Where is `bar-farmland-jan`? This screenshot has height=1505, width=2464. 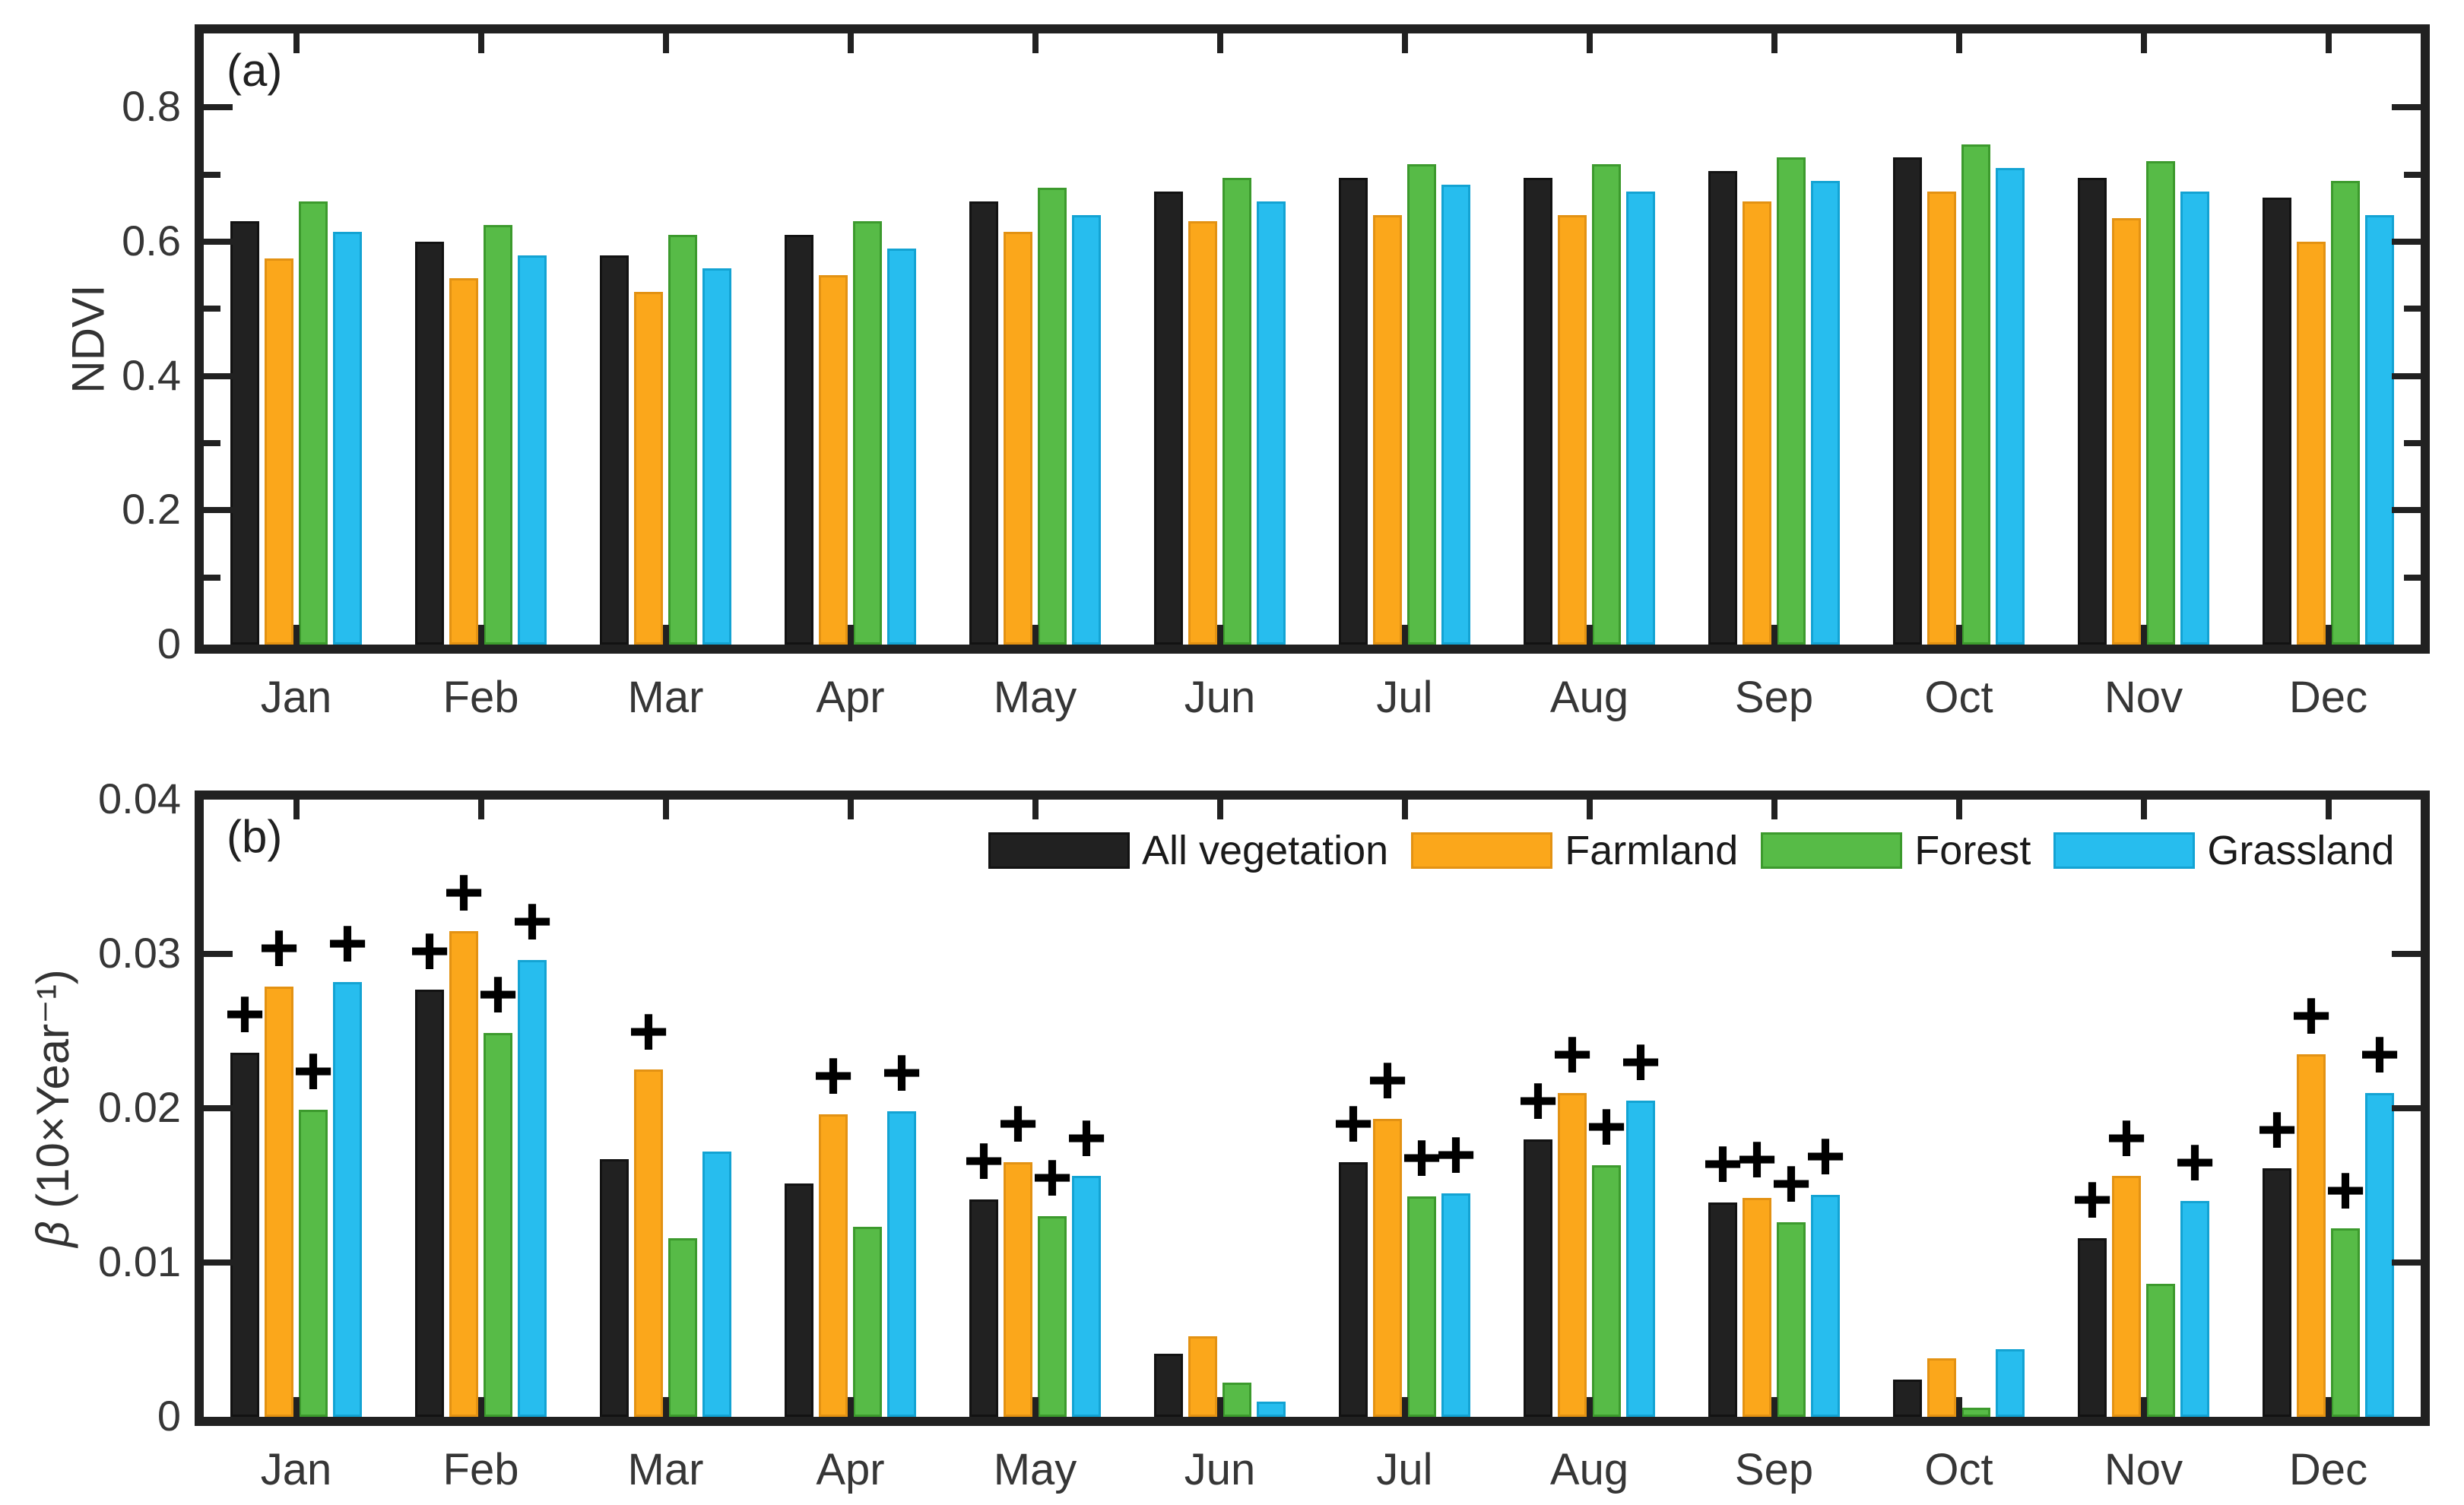
bar-farmland-jan is located at coordinates (279, 451).